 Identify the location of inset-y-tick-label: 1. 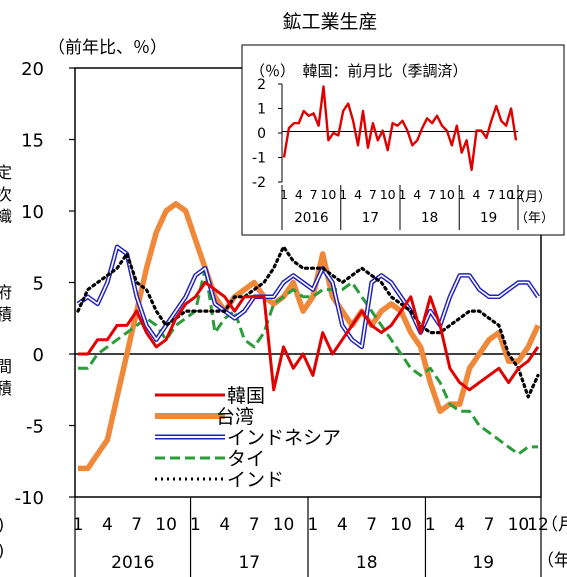
(261, 110).